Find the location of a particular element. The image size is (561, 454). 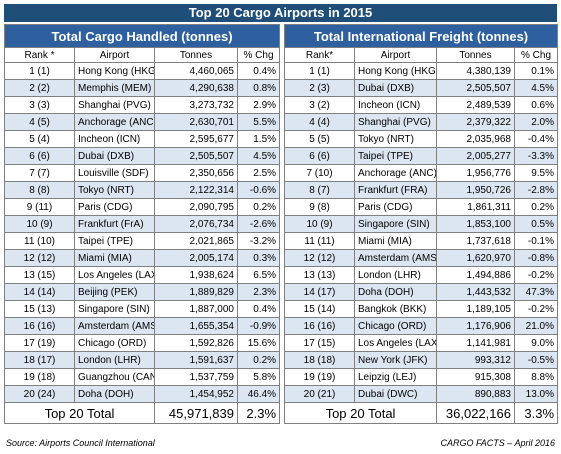

cell: Louisville (SDF) is located at coordinates (114, 173).